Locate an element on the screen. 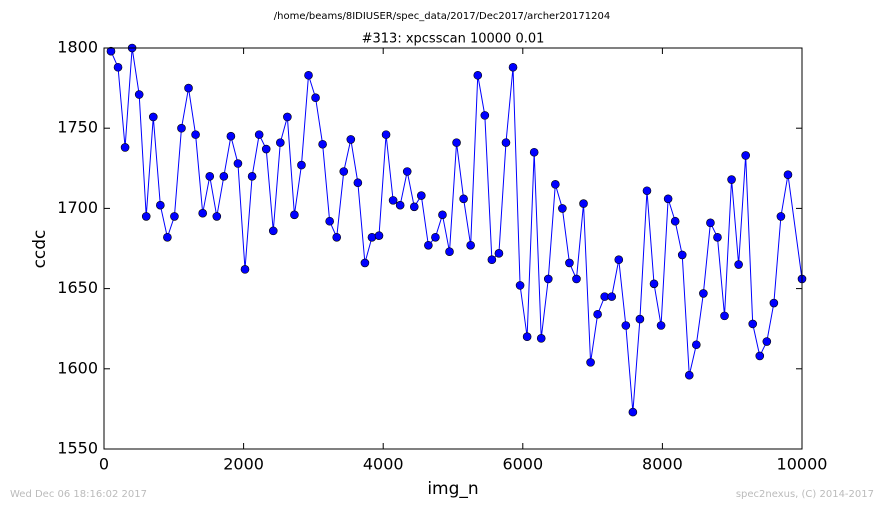  chart-title: #313: xpcsscan 10000 0.01 is located at coordinates (453, 39).